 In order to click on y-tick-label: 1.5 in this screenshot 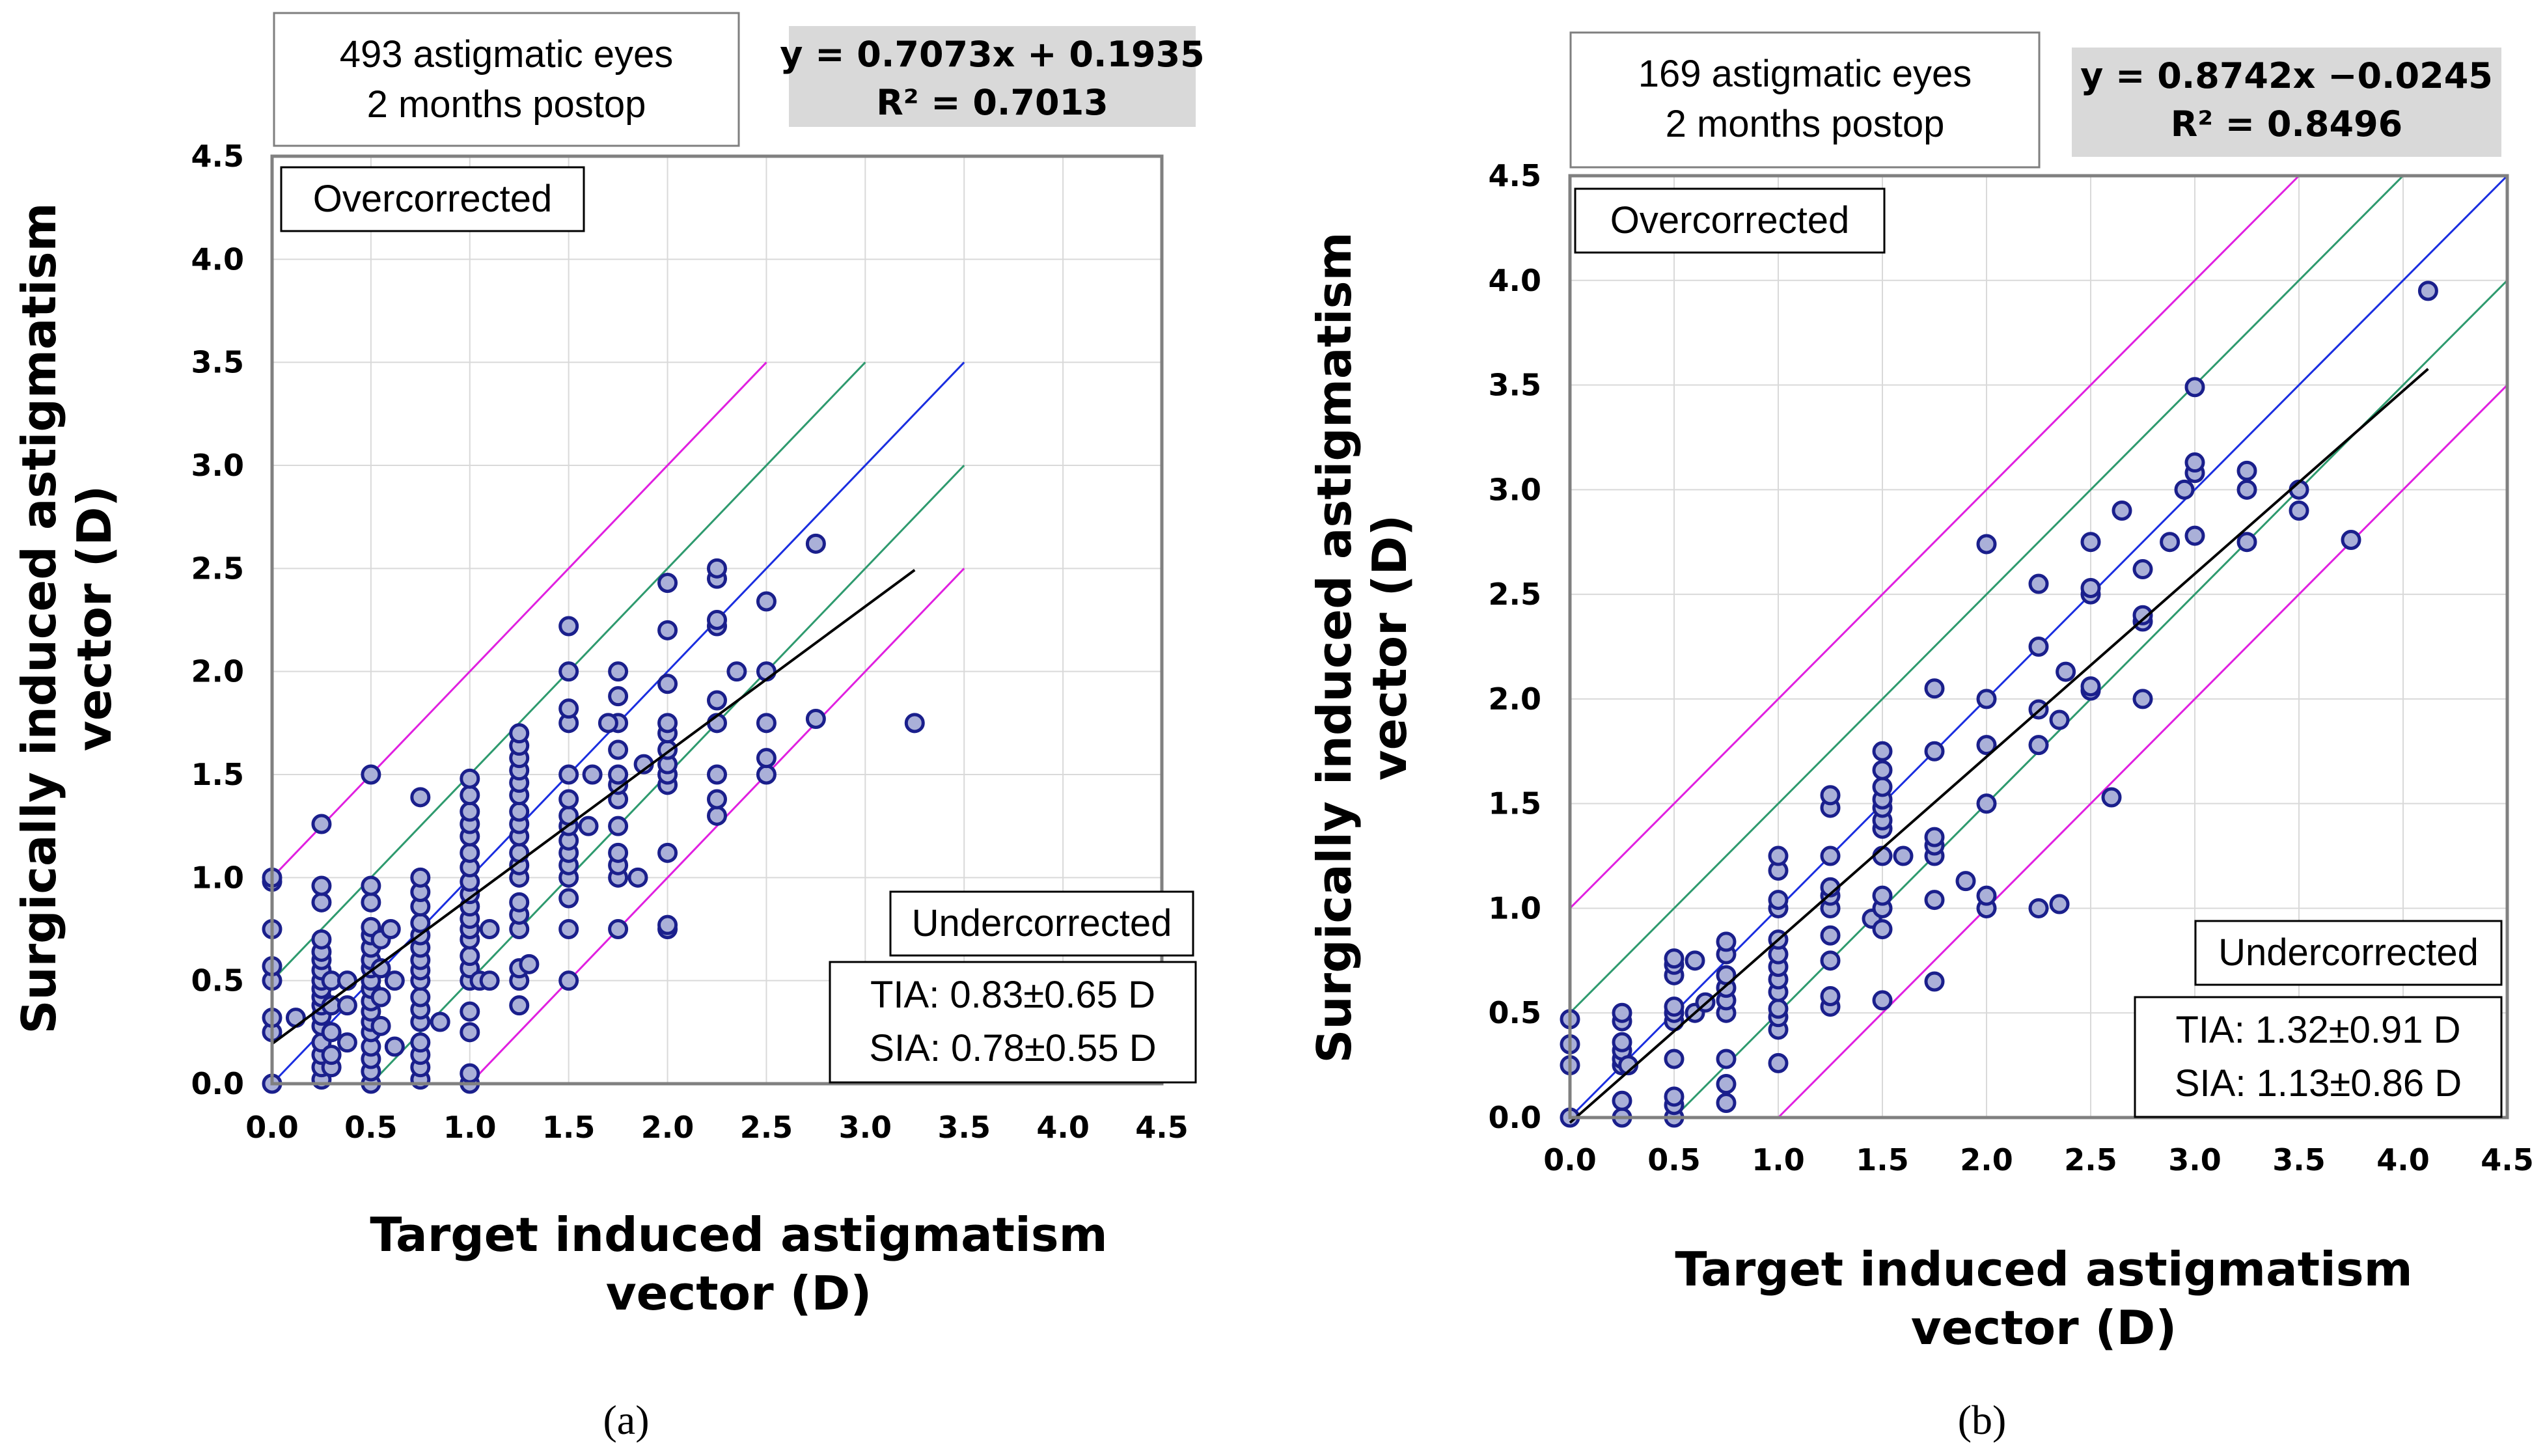, I will do `click(218, 775)`.